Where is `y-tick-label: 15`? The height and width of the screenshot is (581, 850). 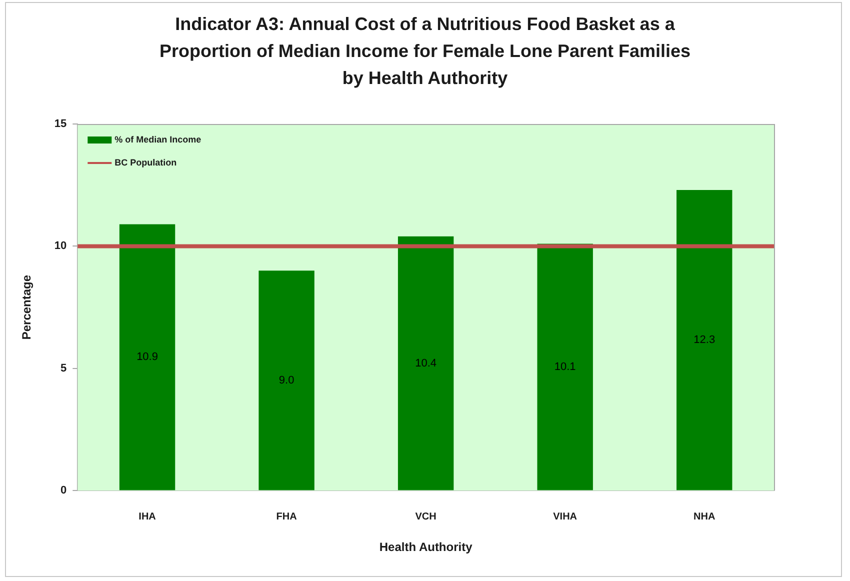 y-tick-label: 15 is located at coordinates (60, 124).